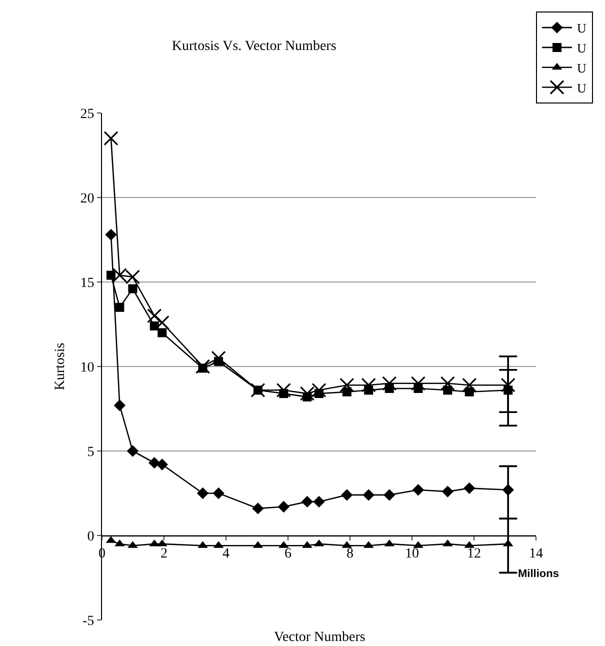  What do you see at coordinates (87, 368) in the screenshot?
I see `y-tick-label: 10` at bounding box center [87, 368].